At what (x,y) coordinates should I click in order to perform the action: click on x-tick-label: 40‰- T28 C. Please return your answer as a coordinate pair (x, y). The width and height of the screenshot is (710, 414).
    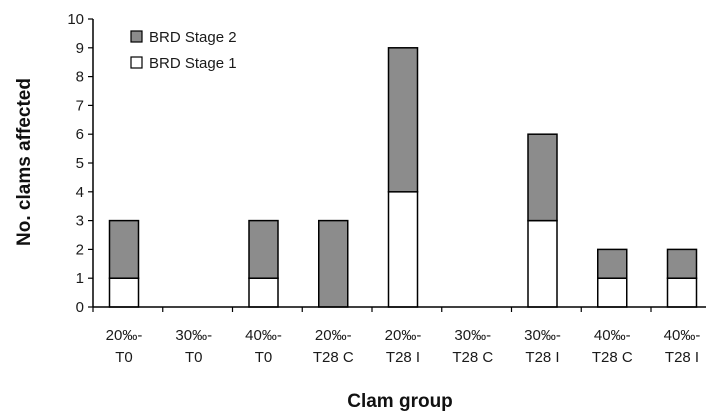
    Looking at the image, I should click on (612, 346).